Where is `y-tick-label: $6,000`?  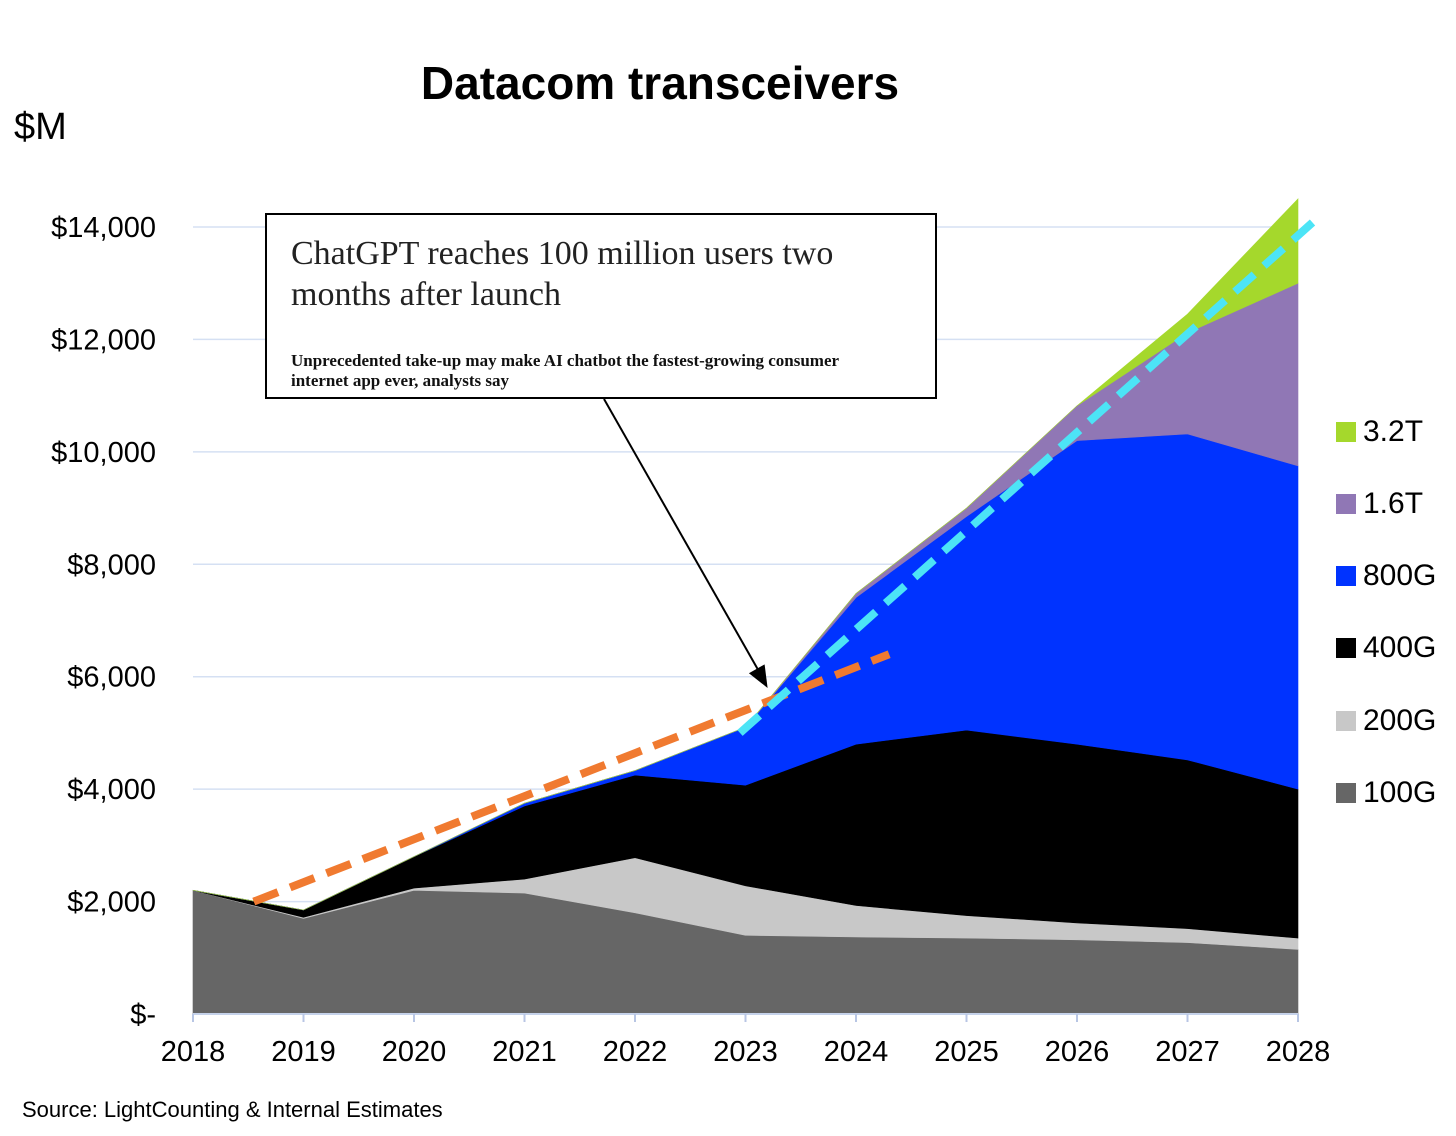 y-tick-label: $6,000 is located at coordinates (111, 678).